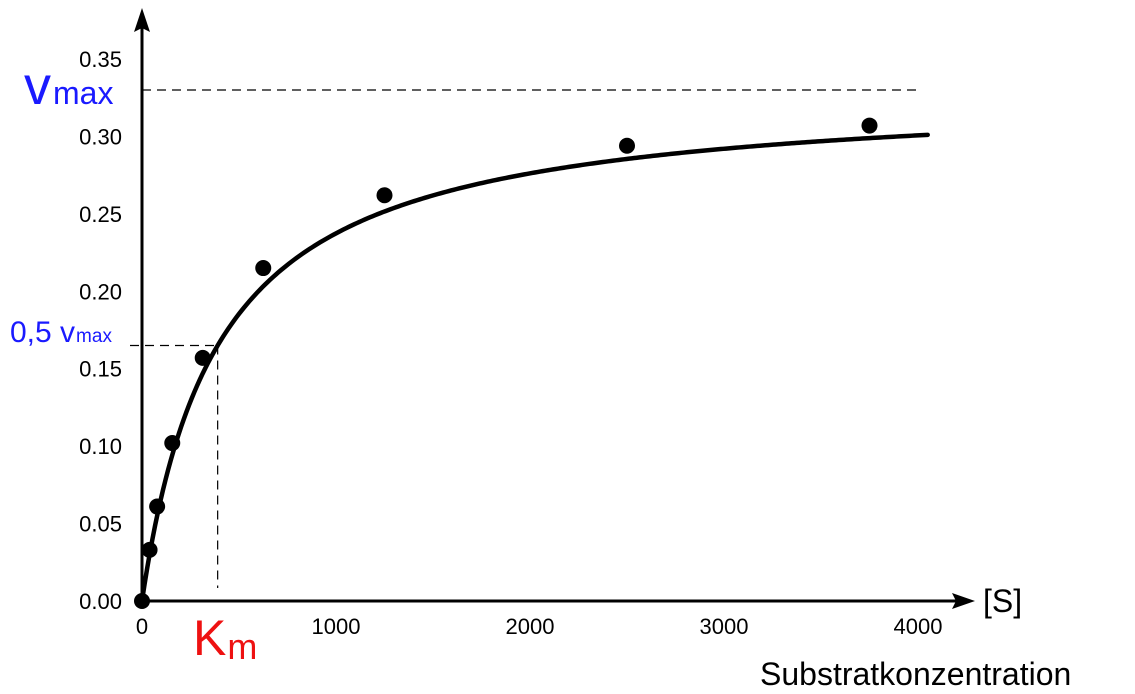 Image resolution: width=1135 pixels, height=694 pixels. Describe the element at coordinates (100, 369) in the screenshot. I see `y-tick-label: 0.15` at that location.